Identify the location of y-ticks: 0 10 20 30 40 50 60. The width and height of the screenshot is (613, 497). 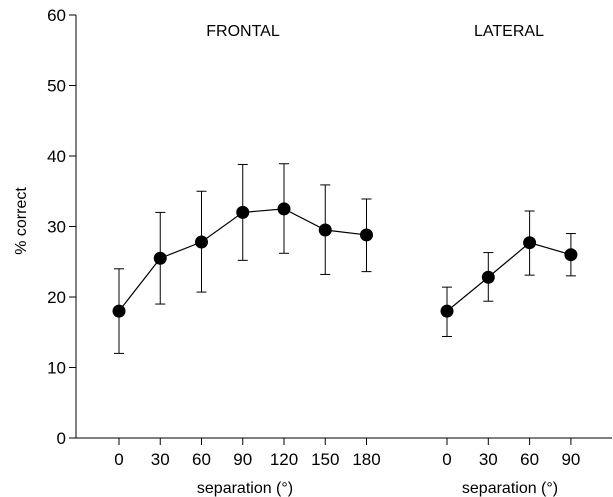
(61, 227).